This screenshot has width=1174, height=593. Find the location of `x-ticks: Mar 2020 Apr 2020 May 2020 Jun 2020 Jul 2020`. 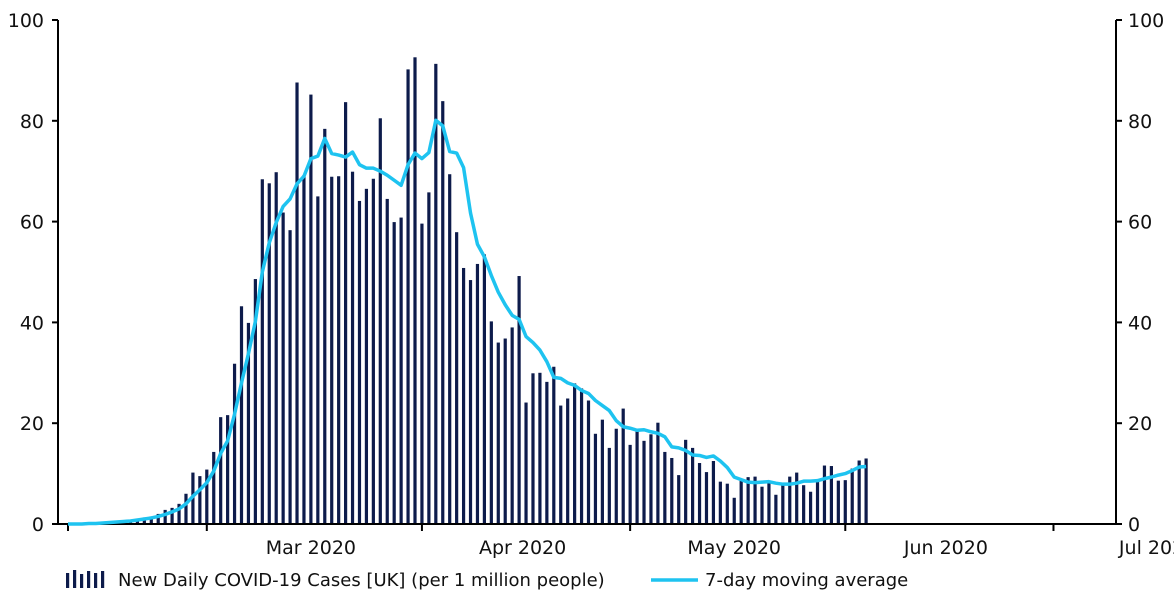

x-ticks: Mar 2020 Apr 2020 May 2020 Jun 2020 Jul 2020 is located at coordinates (620, 541).